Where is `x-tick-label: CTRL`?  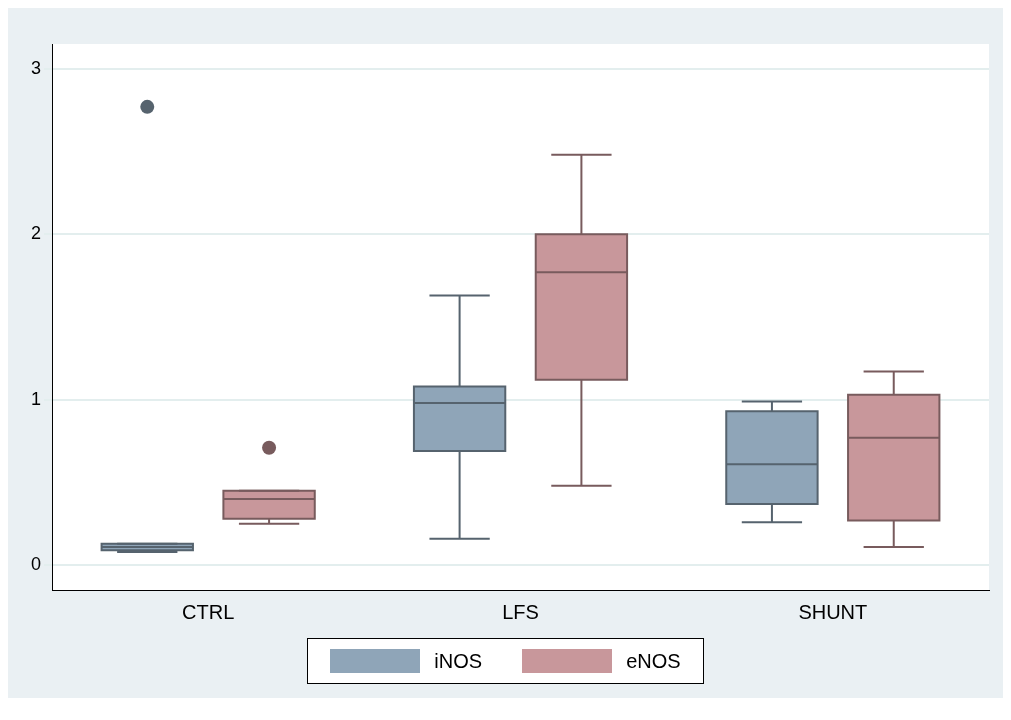
x-tick-label: CTRL is located at coordinates (208, 611).